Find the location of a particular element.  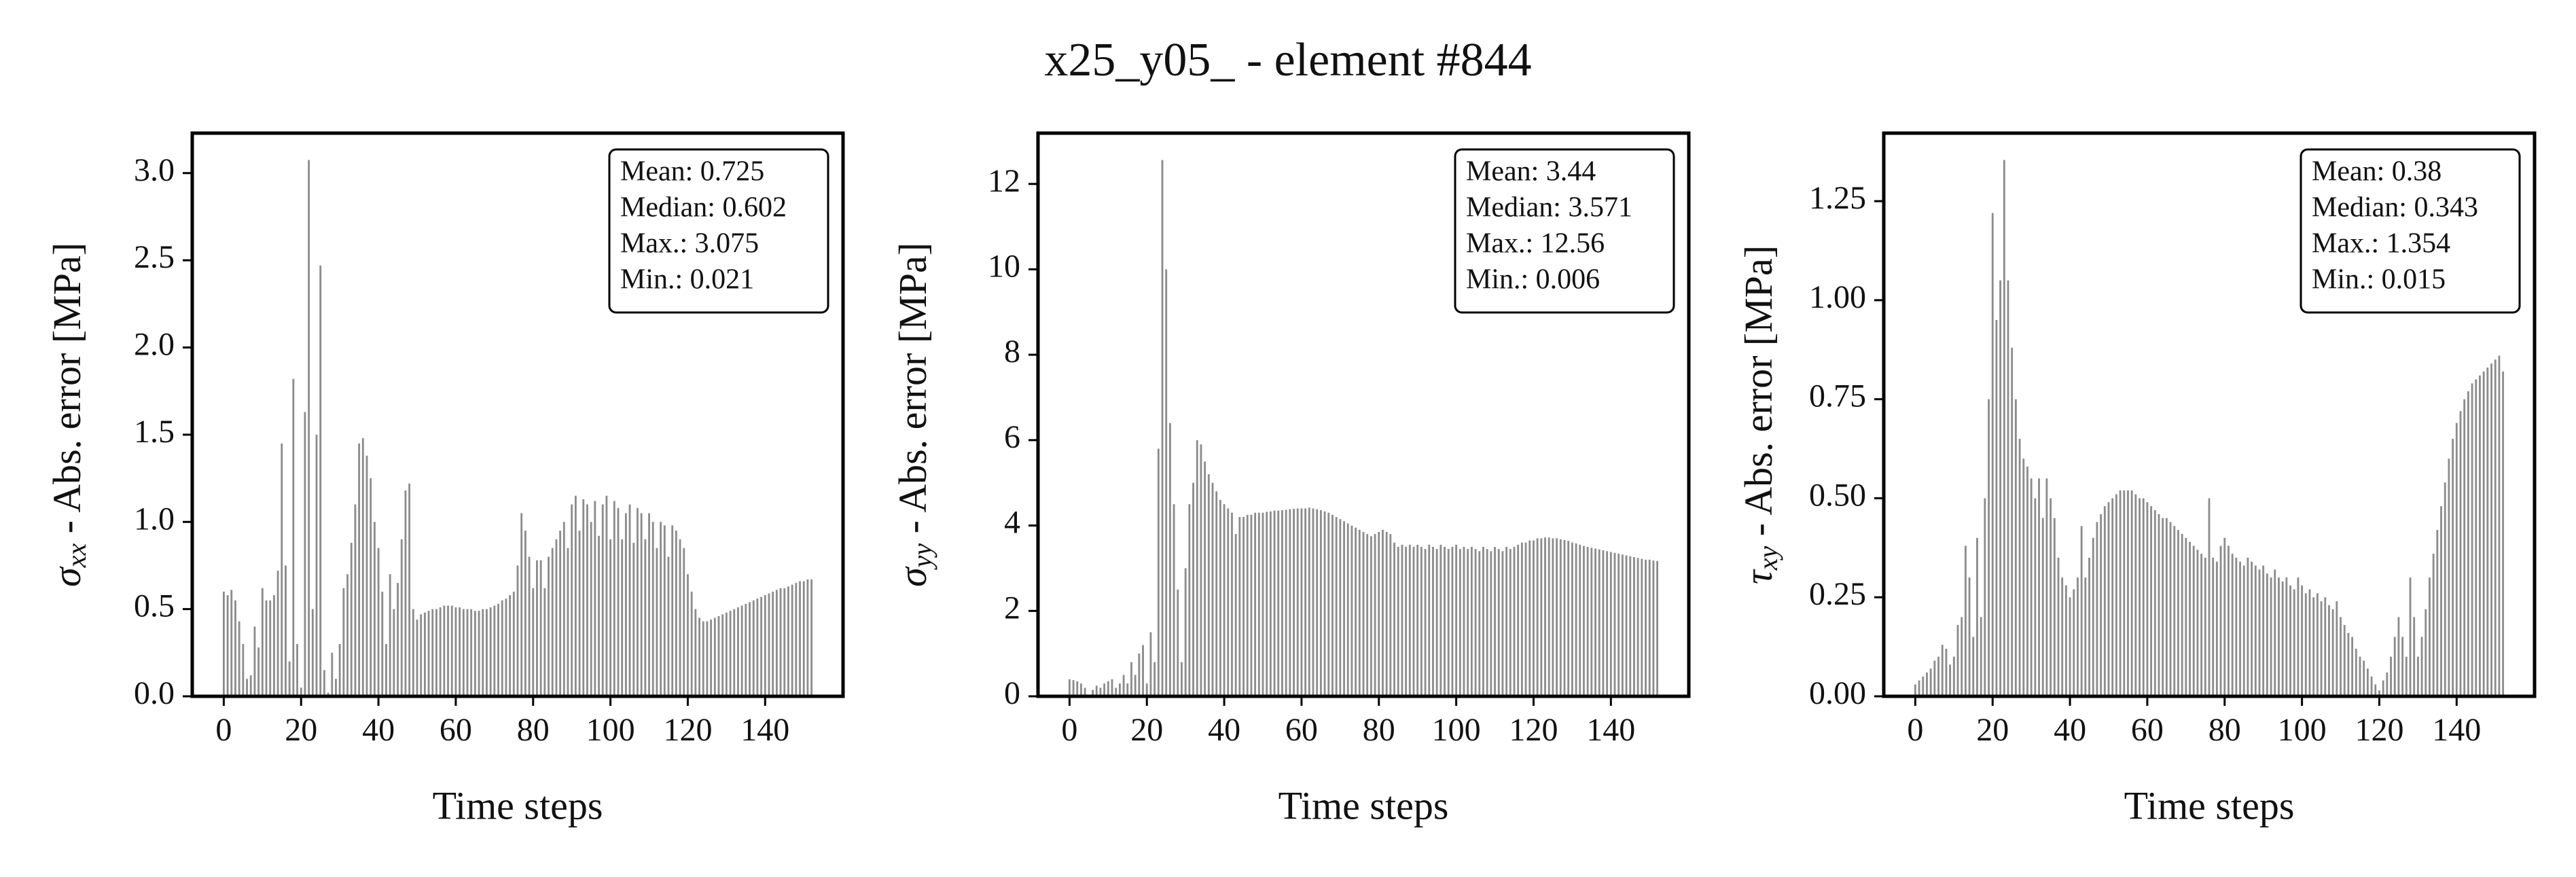

stats-line: Median: 0.602 is located at coordinates (704, 207).